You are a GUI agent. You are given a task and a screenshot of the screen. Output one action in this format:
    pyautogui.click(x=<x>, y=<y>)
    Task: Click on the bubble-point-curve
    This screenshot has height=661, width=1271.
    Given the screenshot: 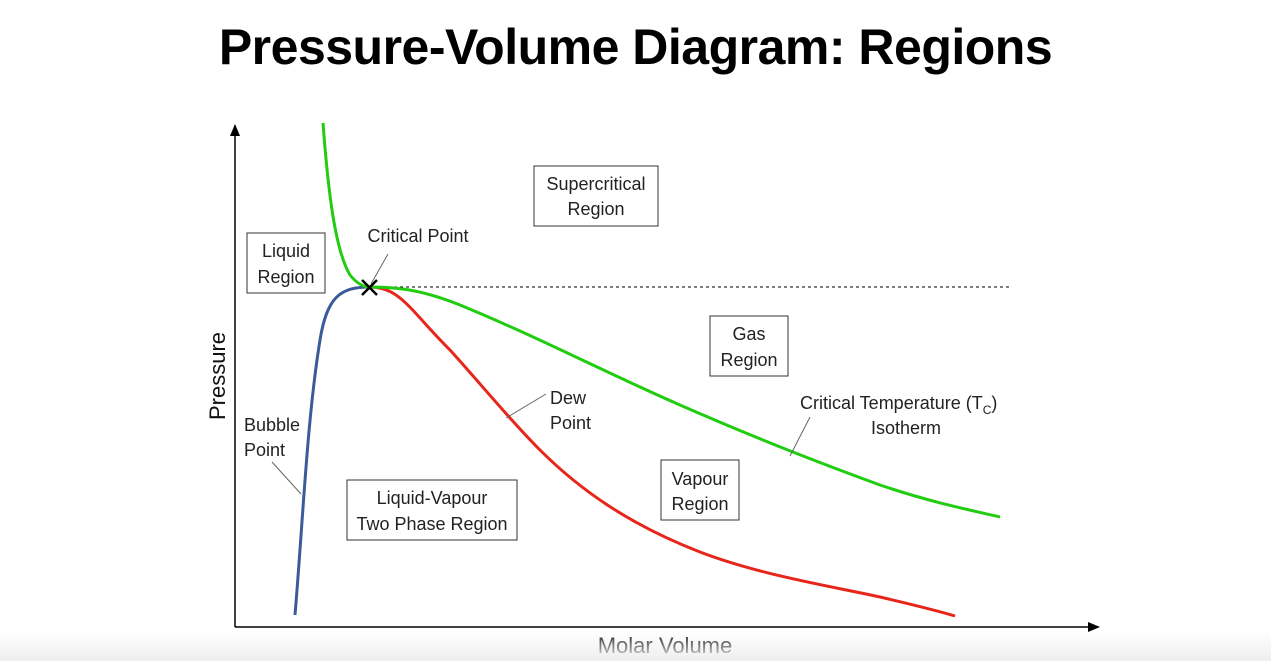 What is the action you would take?
    pyautogui.click(x=332, y=450)
    